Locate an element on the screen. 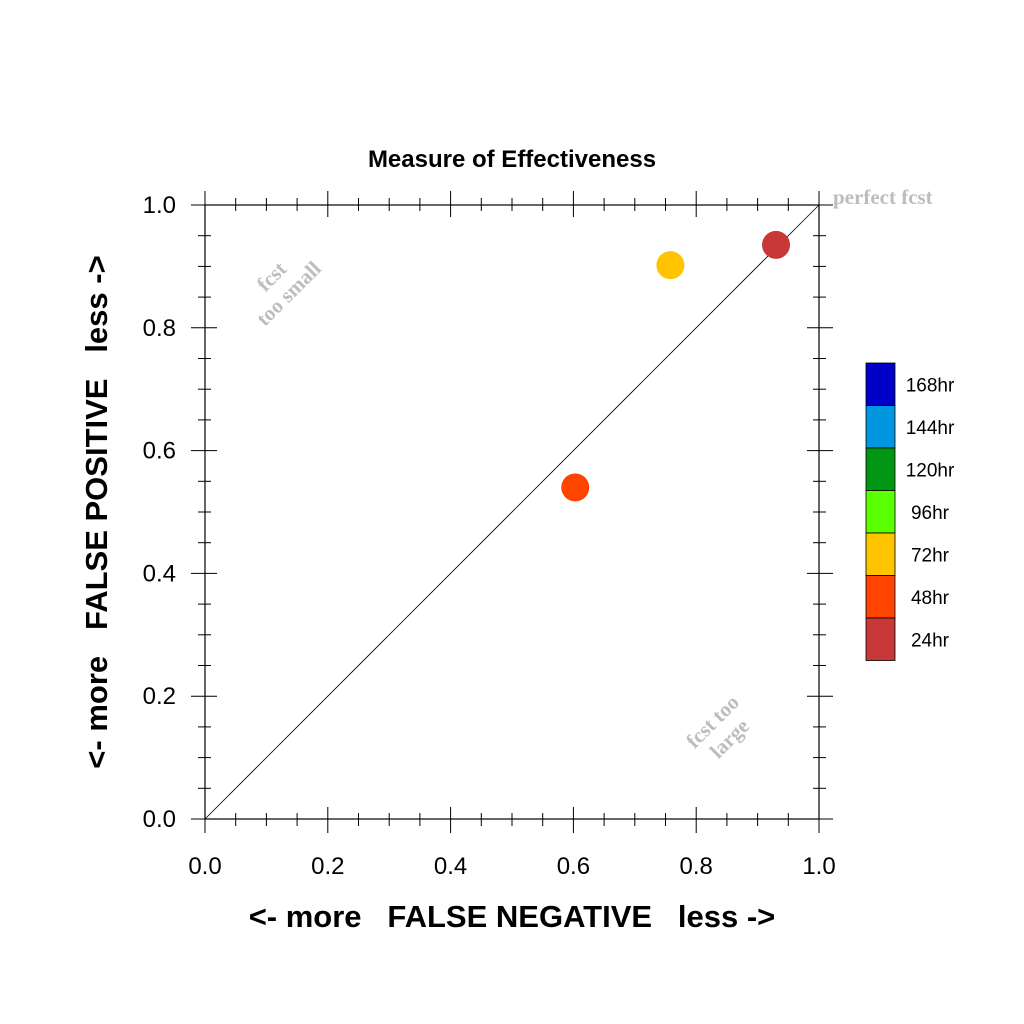 The height and width of the screenshot is (1024, 1024). point-48hr is located at coordinates (575, 487).